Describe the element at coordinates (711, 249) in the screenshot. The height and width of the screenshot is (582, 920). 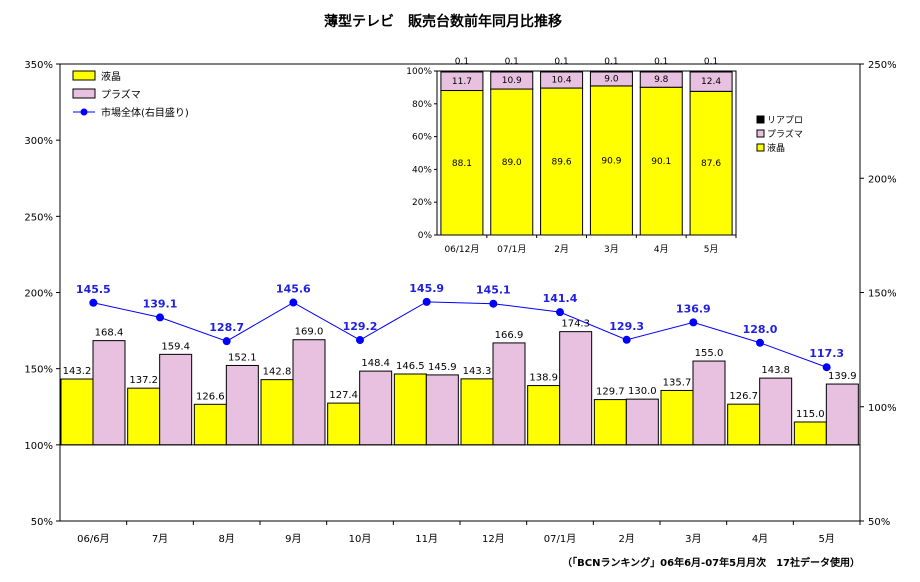
I see `inset-x-tick-label: 5月` at that location.